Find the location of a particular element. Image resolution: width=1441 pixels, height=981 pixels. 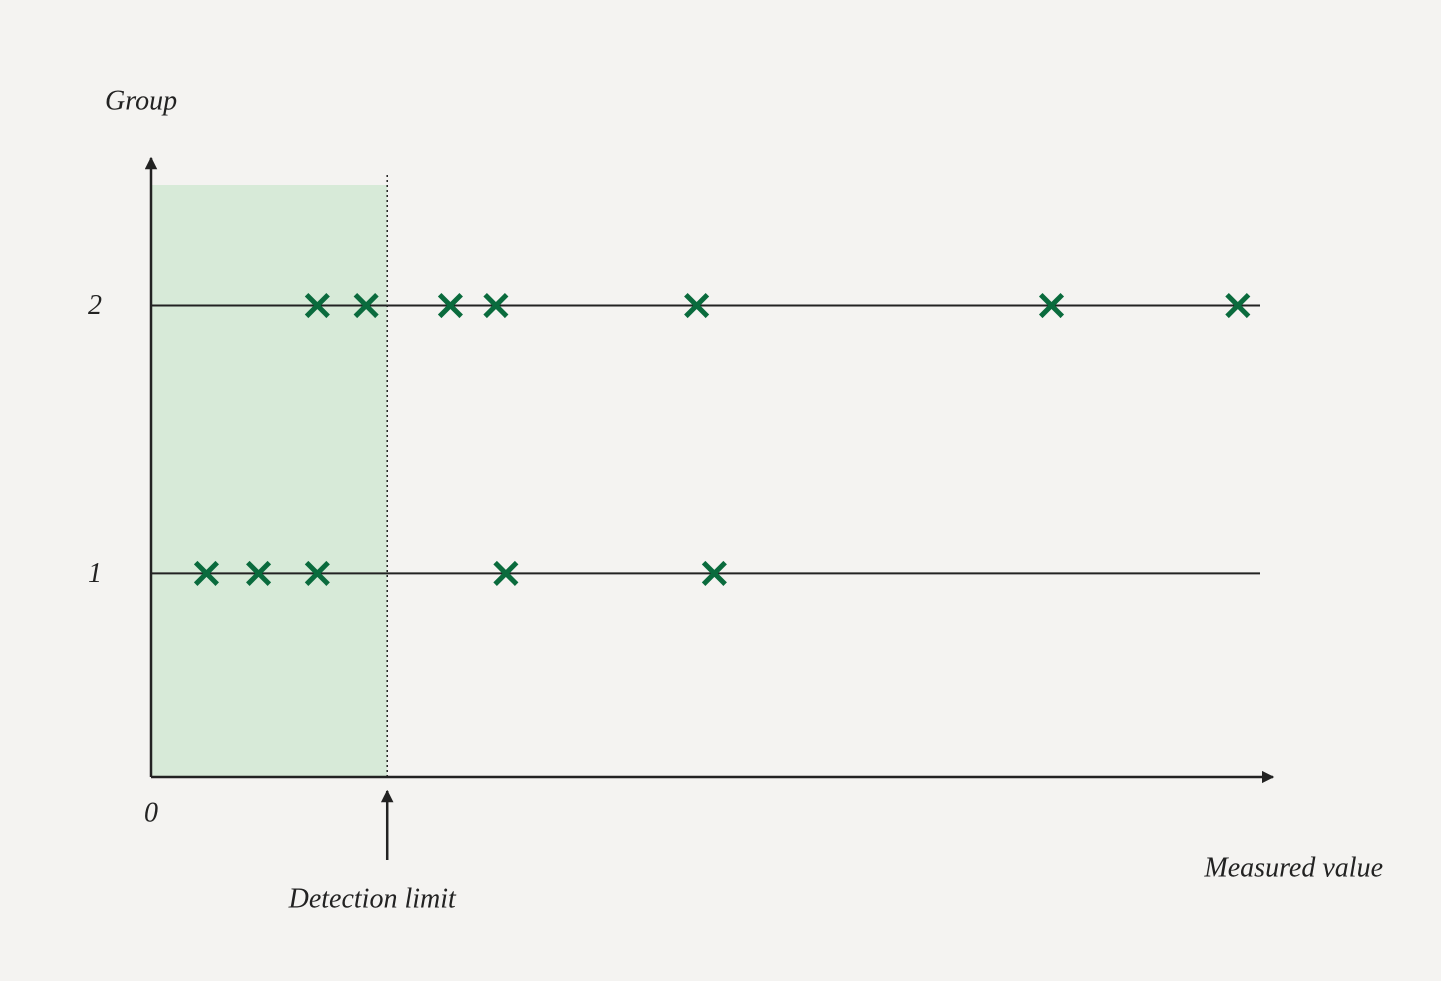

detection-limit-label: Detection limit is located at coordinates (372, 898).